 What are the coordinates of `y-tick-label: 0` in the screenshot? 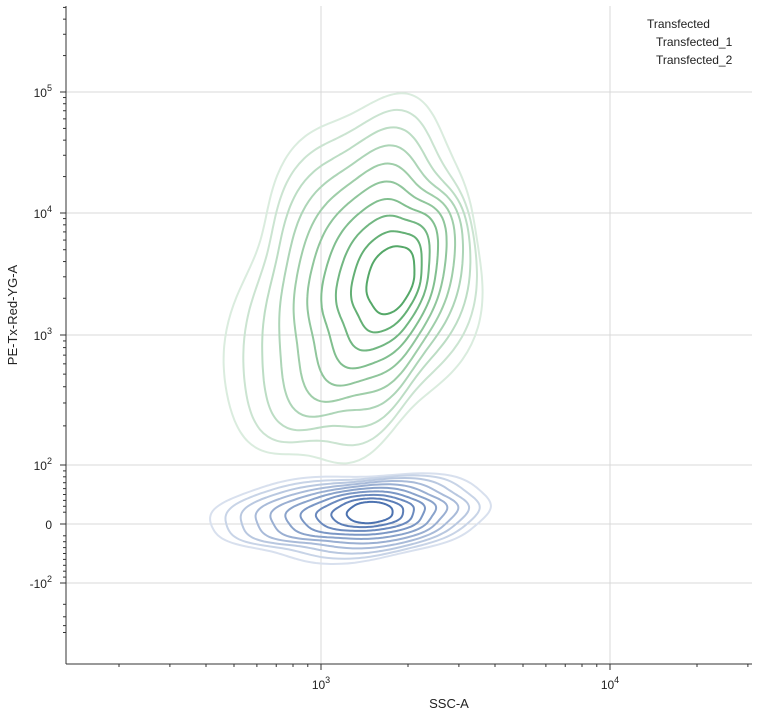 It's located at (48, 525).